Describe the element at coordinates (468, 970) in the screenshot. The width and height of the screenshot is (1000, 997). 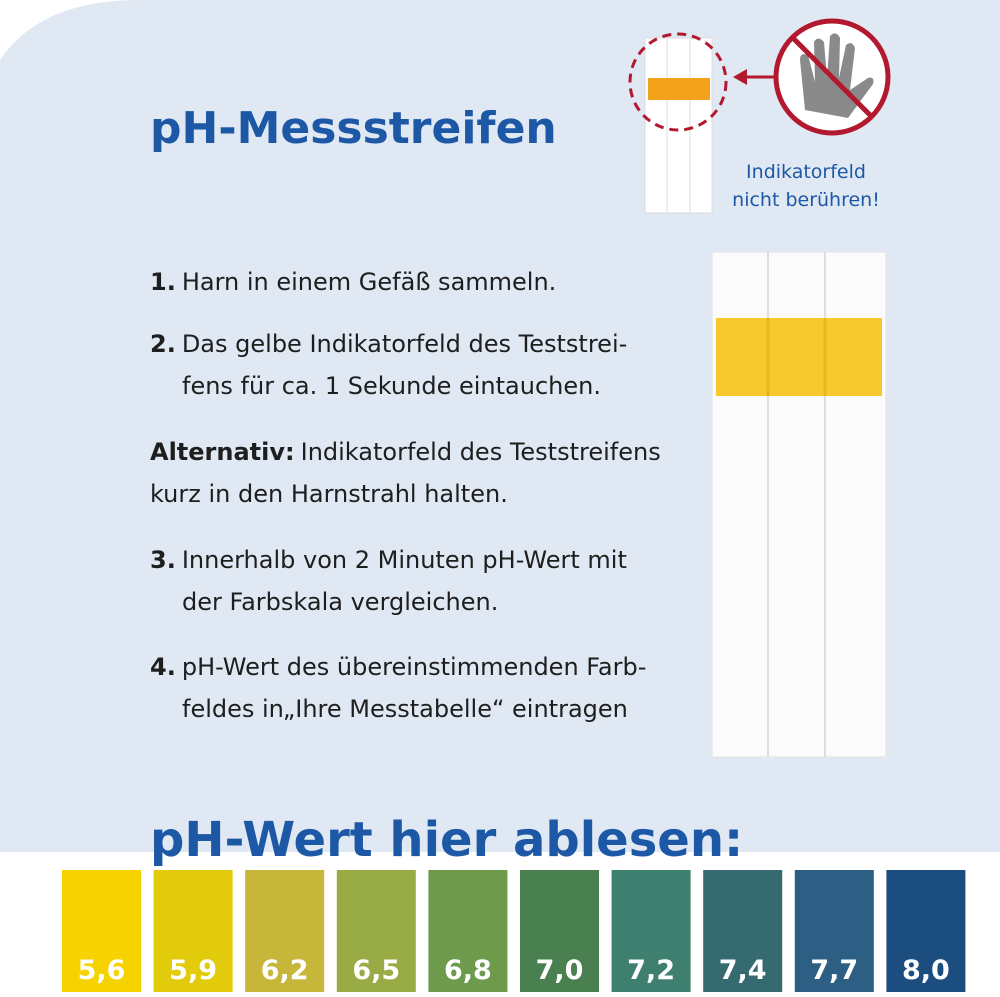
I see `swatch-label: 6,8` at that location.